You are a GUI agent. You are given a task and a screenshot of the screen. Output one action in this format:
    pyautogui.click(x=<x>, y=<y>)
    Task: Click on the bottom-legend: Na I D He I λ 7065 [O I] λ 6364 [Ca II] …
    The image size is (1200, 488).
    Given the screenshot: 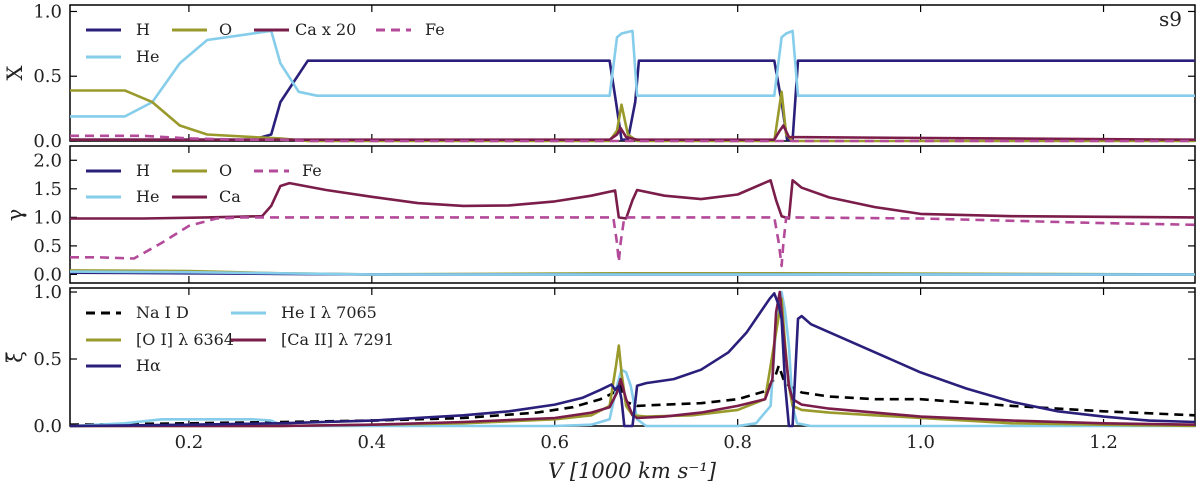 What is the action you would take?
    pyautogui.click(x=240, y=339)
    